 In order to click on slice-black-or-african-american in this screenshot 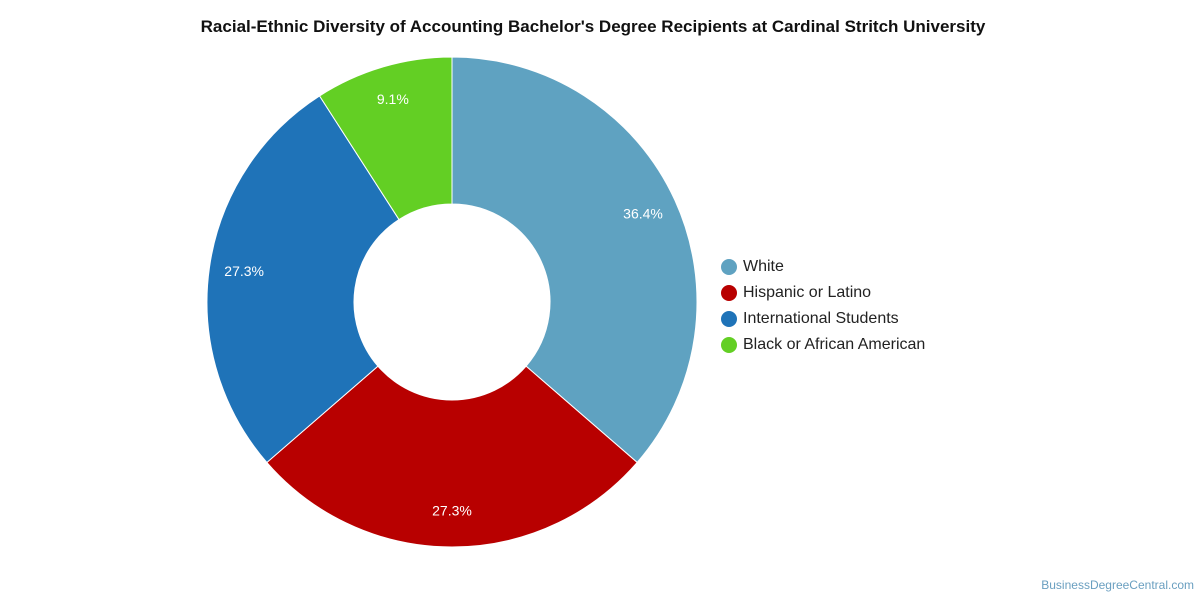, I will do `click(385, 138)`.